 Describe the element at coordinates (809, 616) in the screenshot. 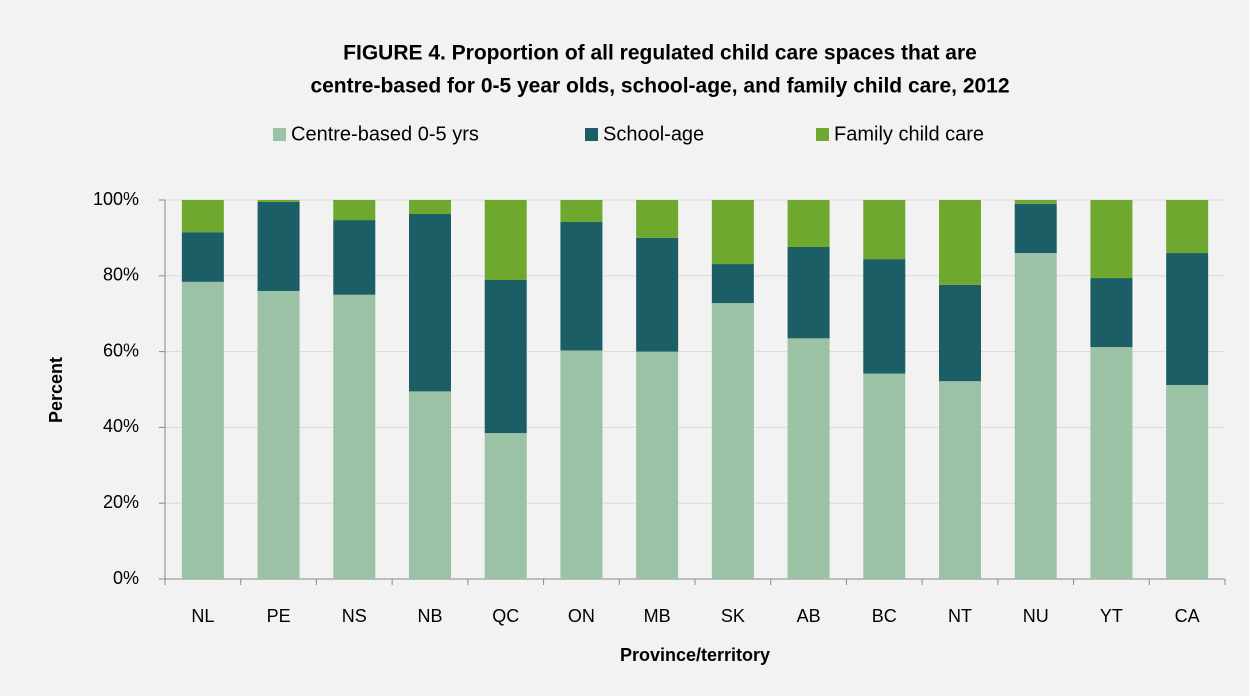

I see `x-tick-label: AB` at that location.